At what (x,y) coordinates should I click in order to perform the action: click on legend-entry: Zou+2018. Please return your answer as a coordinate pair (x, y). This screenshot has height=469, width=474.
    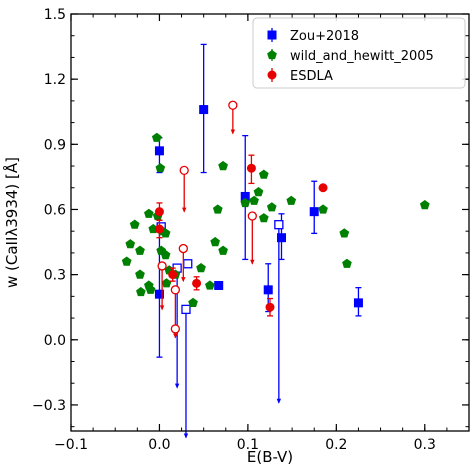
    Looking at the image, I should click on (313, 36).